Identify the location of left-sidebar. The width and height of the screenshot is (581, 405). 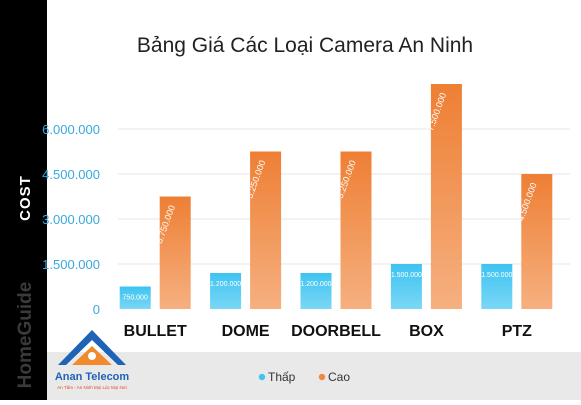
(23, 200).